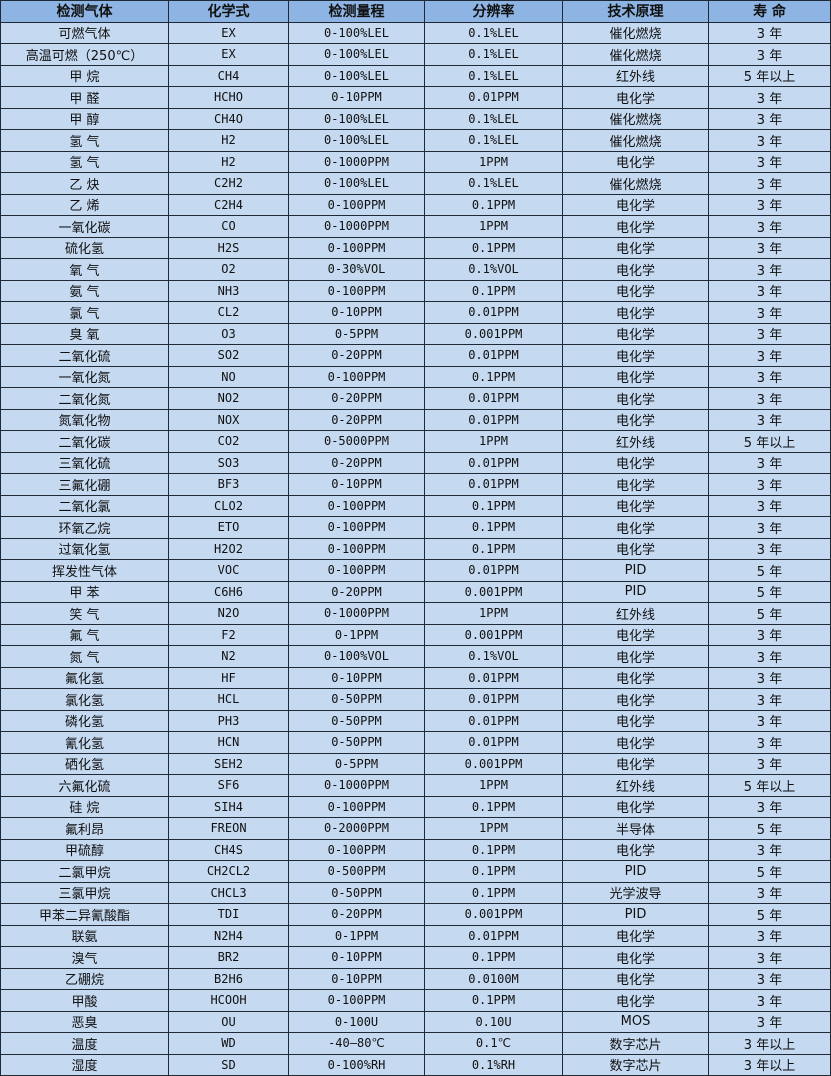  Describe the element at coordinates (635, 570) in the screenshot. I see `cell-principle: PID` at that location.